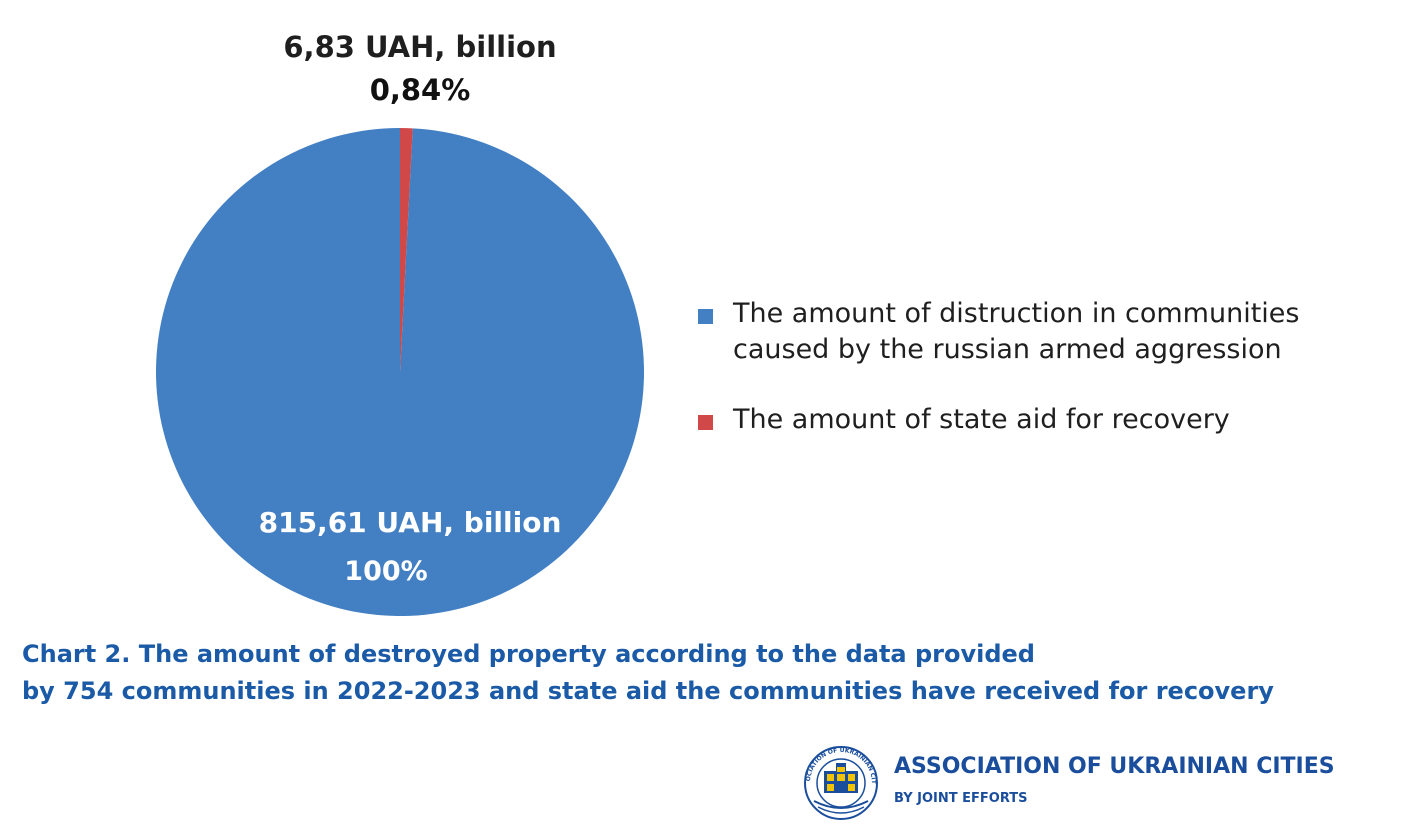 This screenshot has height=835, width=1409. I want to click on pie-slice-state-aid, so click(406, 250).